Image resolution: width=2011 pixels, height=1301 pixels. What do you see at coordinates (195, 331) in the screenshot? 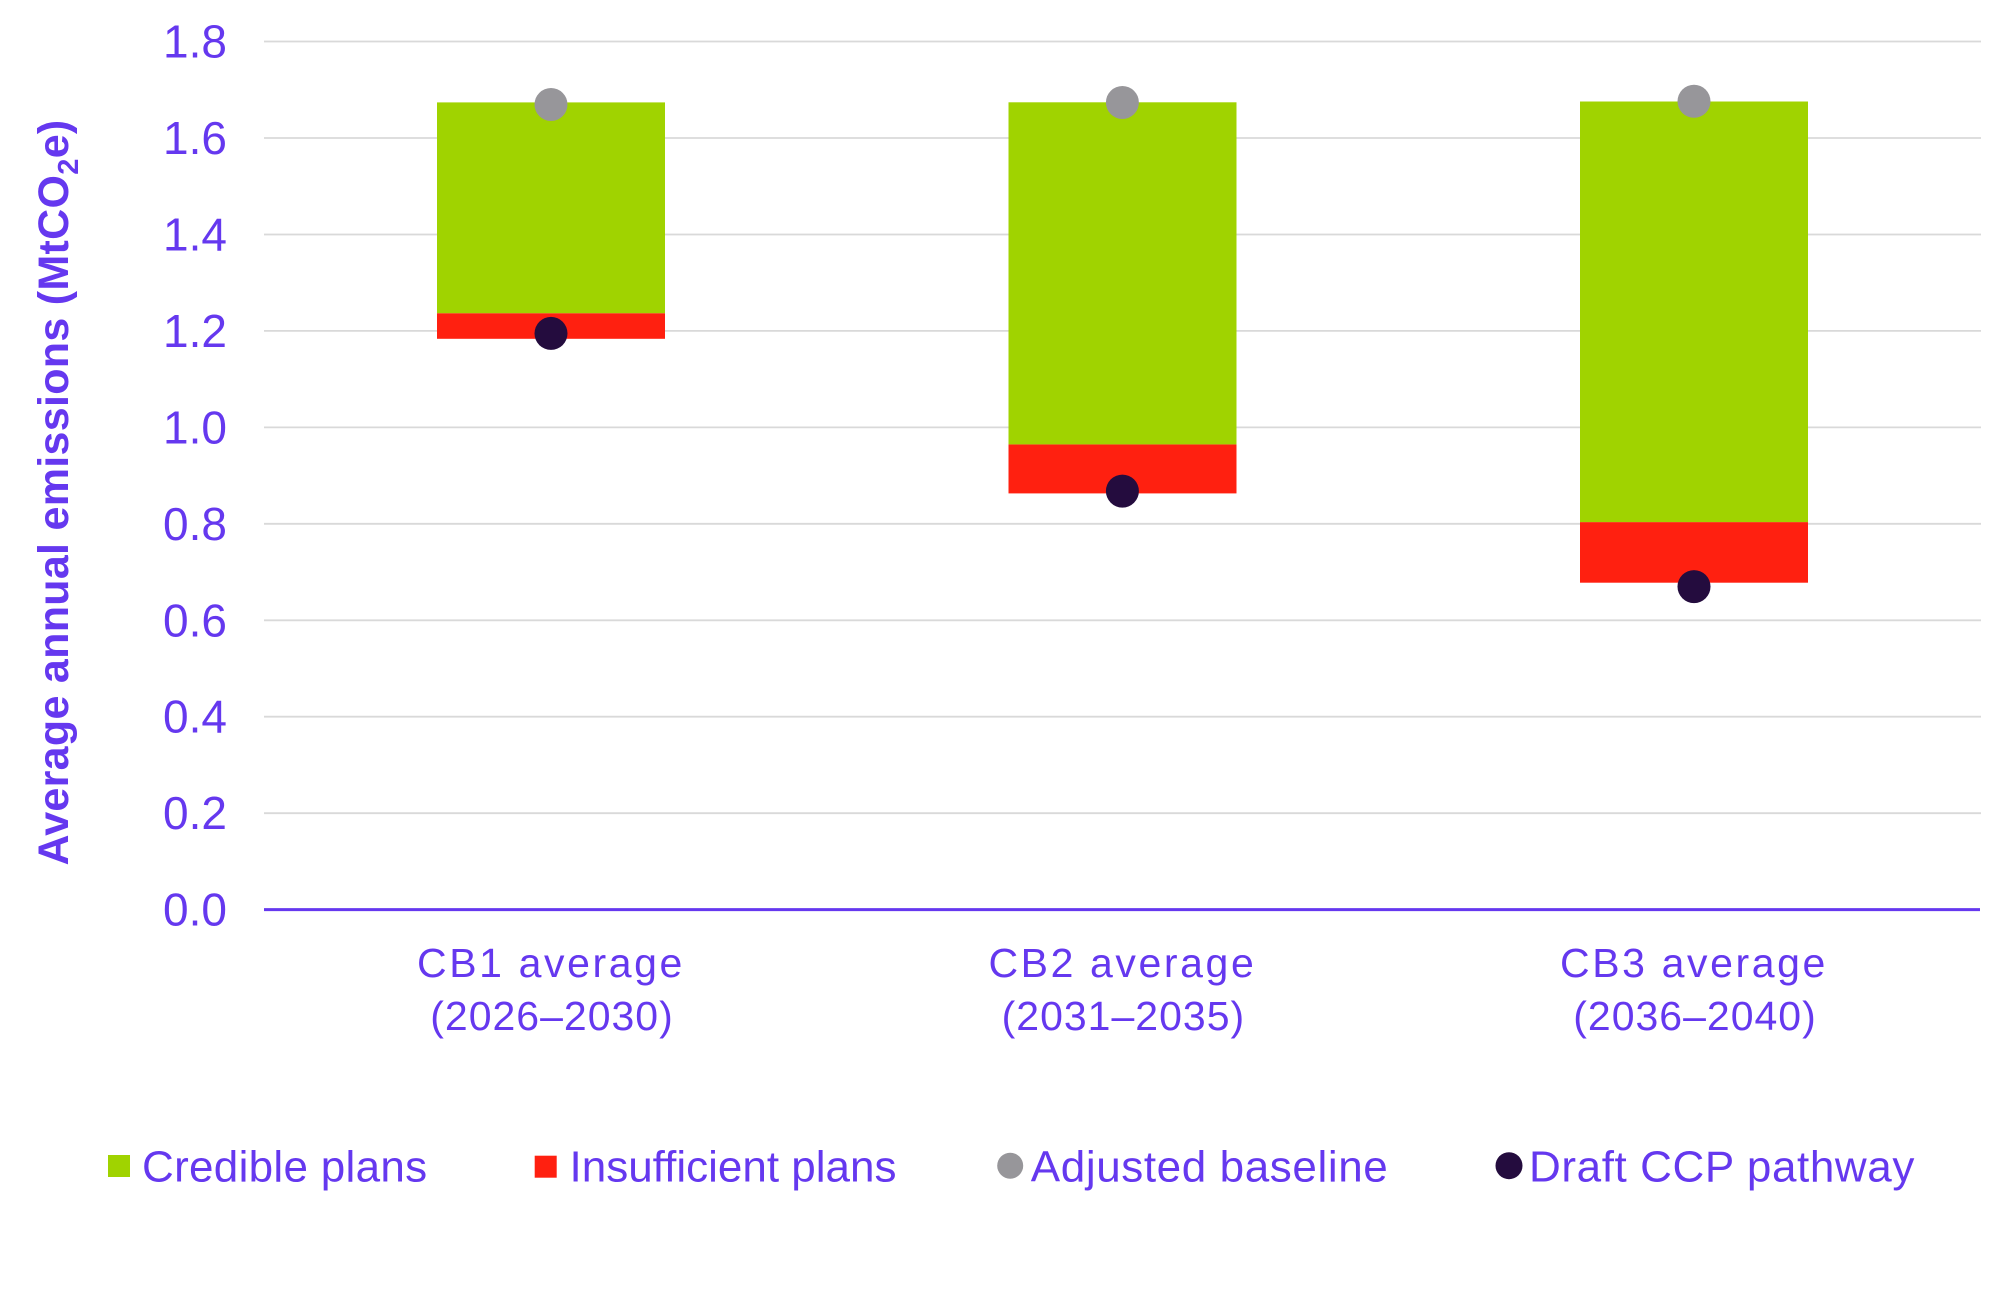
I see `svg-text: 1.2` at bounding box center [195, 331].